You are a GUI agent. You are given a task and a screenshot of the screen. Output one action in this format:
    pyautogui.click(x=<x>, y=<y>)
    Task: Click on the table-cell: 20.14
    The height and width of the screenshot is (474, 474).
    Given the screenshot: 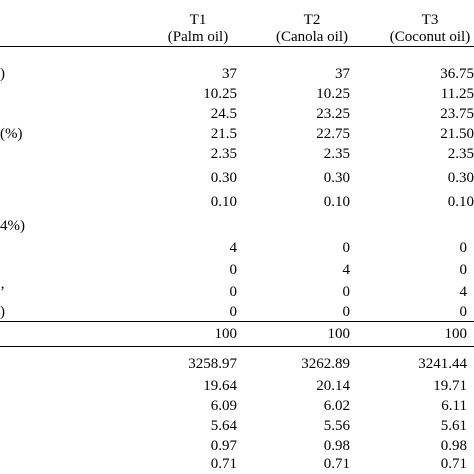 What is the action you would take?
    pyautogui.click(x=333, y=386)
    